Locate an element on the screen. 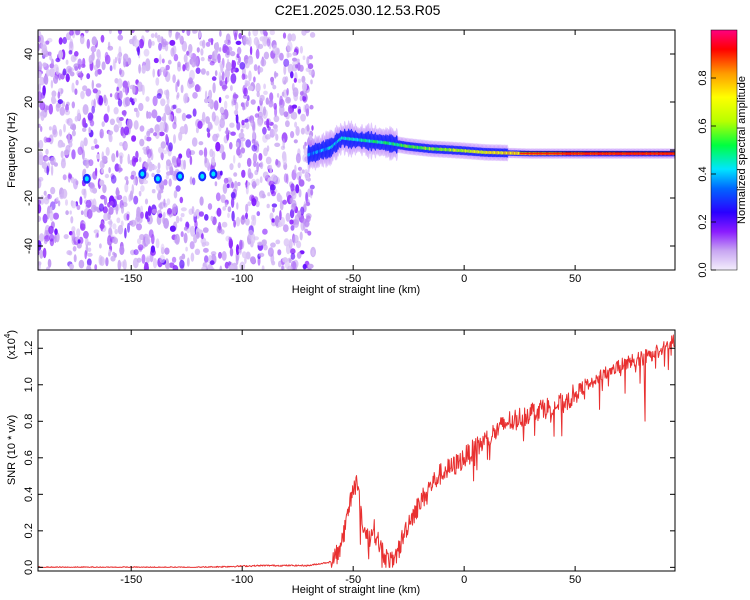  colorbar-frame is located at coordinates (724, 150).